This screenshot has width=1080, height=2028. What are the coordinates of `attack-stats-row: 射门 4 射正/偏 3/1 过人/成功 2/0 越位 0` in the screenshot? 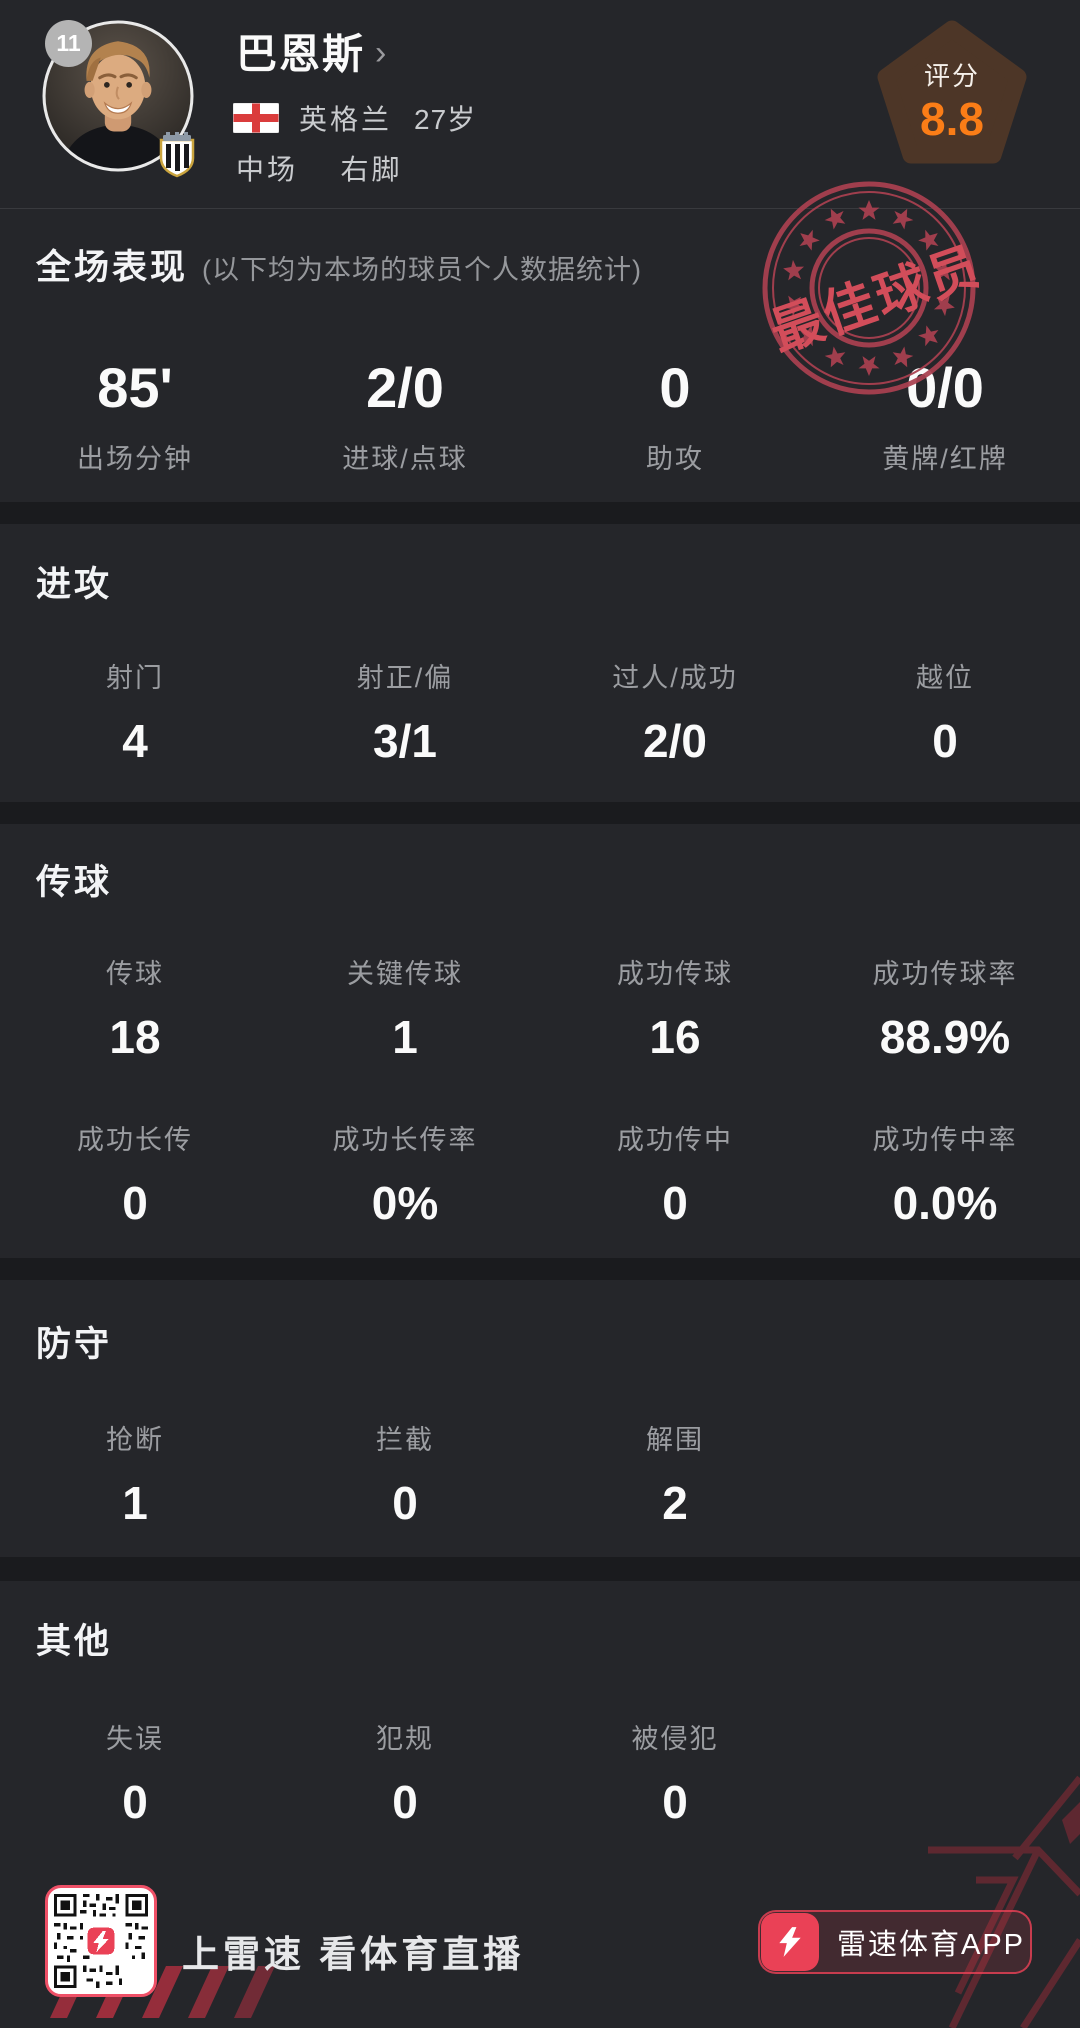 It's located at (540, 714).